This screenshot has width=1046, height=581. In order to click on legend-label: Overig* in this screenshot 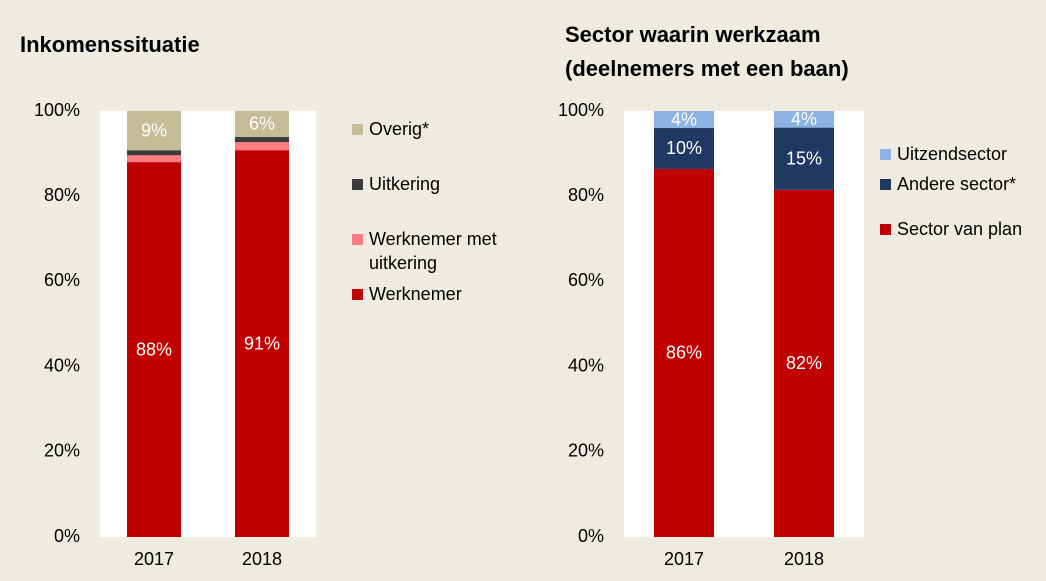, I will do `click(399, 129)`.